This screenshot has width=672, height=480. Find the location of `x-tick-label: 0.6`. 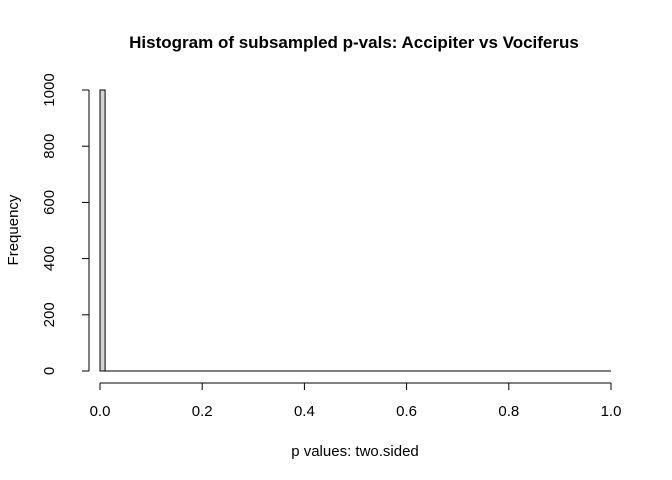

x-tick-label: 0.6 is located at coordinates (406, 411).